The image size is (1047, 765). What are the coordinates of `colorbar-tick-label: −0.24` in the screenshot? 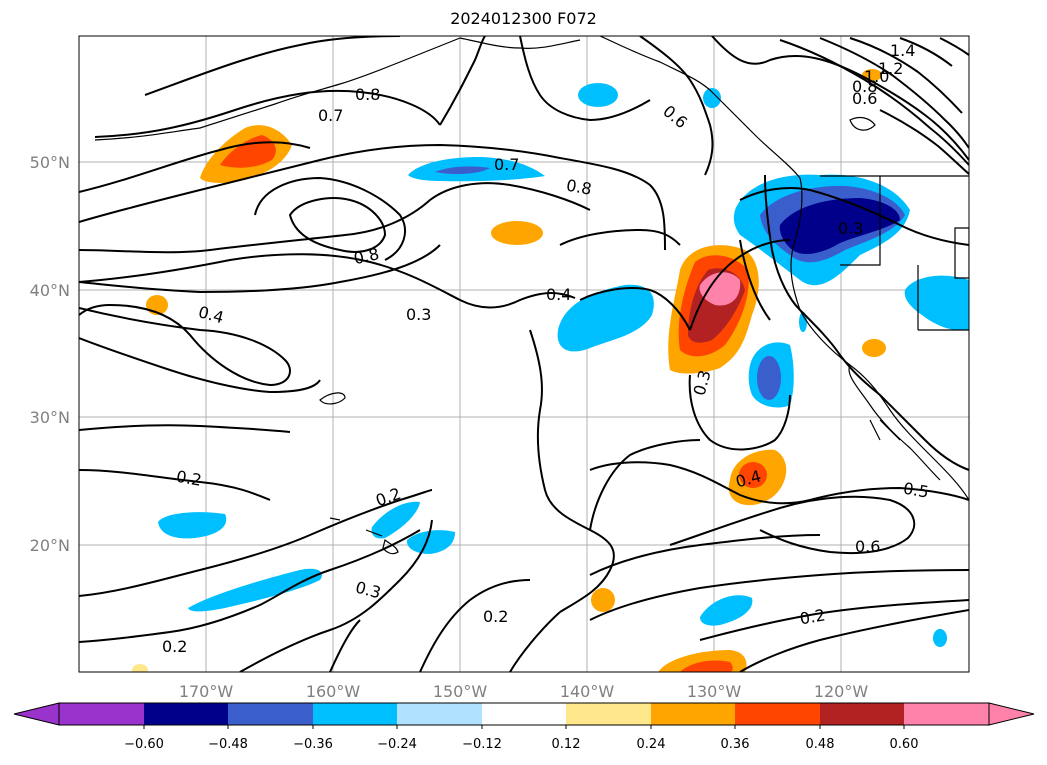 It's located at (397, 744).